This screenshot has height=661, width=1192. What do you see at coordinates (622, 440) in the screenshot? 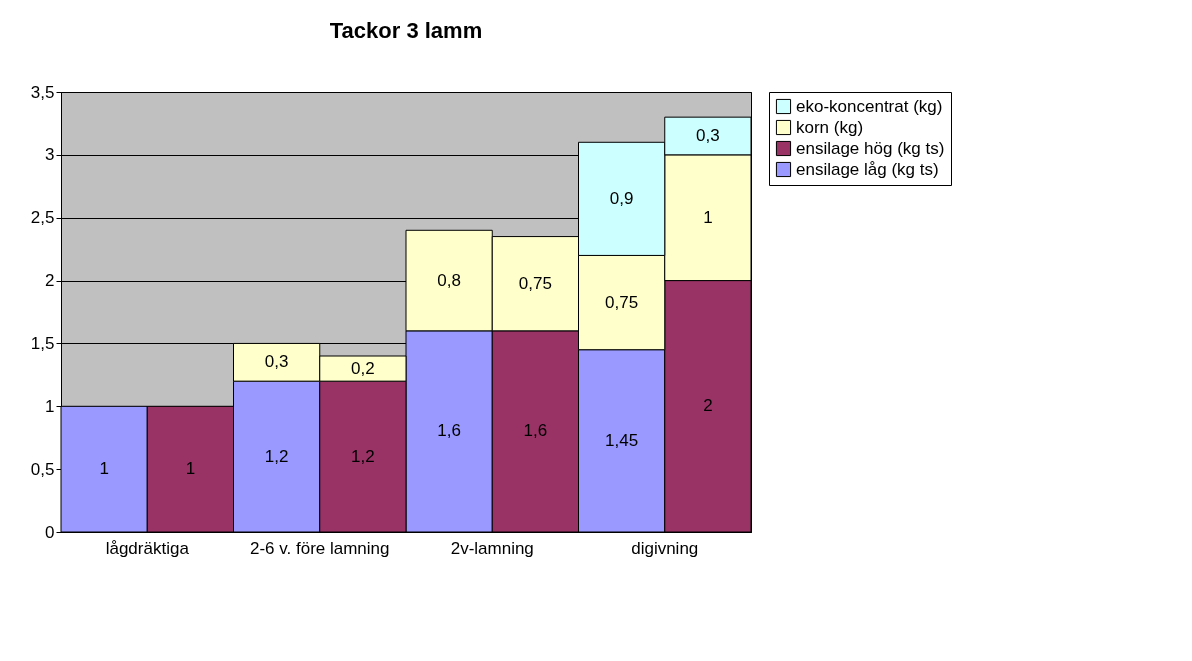
I see `data-label: 1,45` at bounding box center [622, 440].